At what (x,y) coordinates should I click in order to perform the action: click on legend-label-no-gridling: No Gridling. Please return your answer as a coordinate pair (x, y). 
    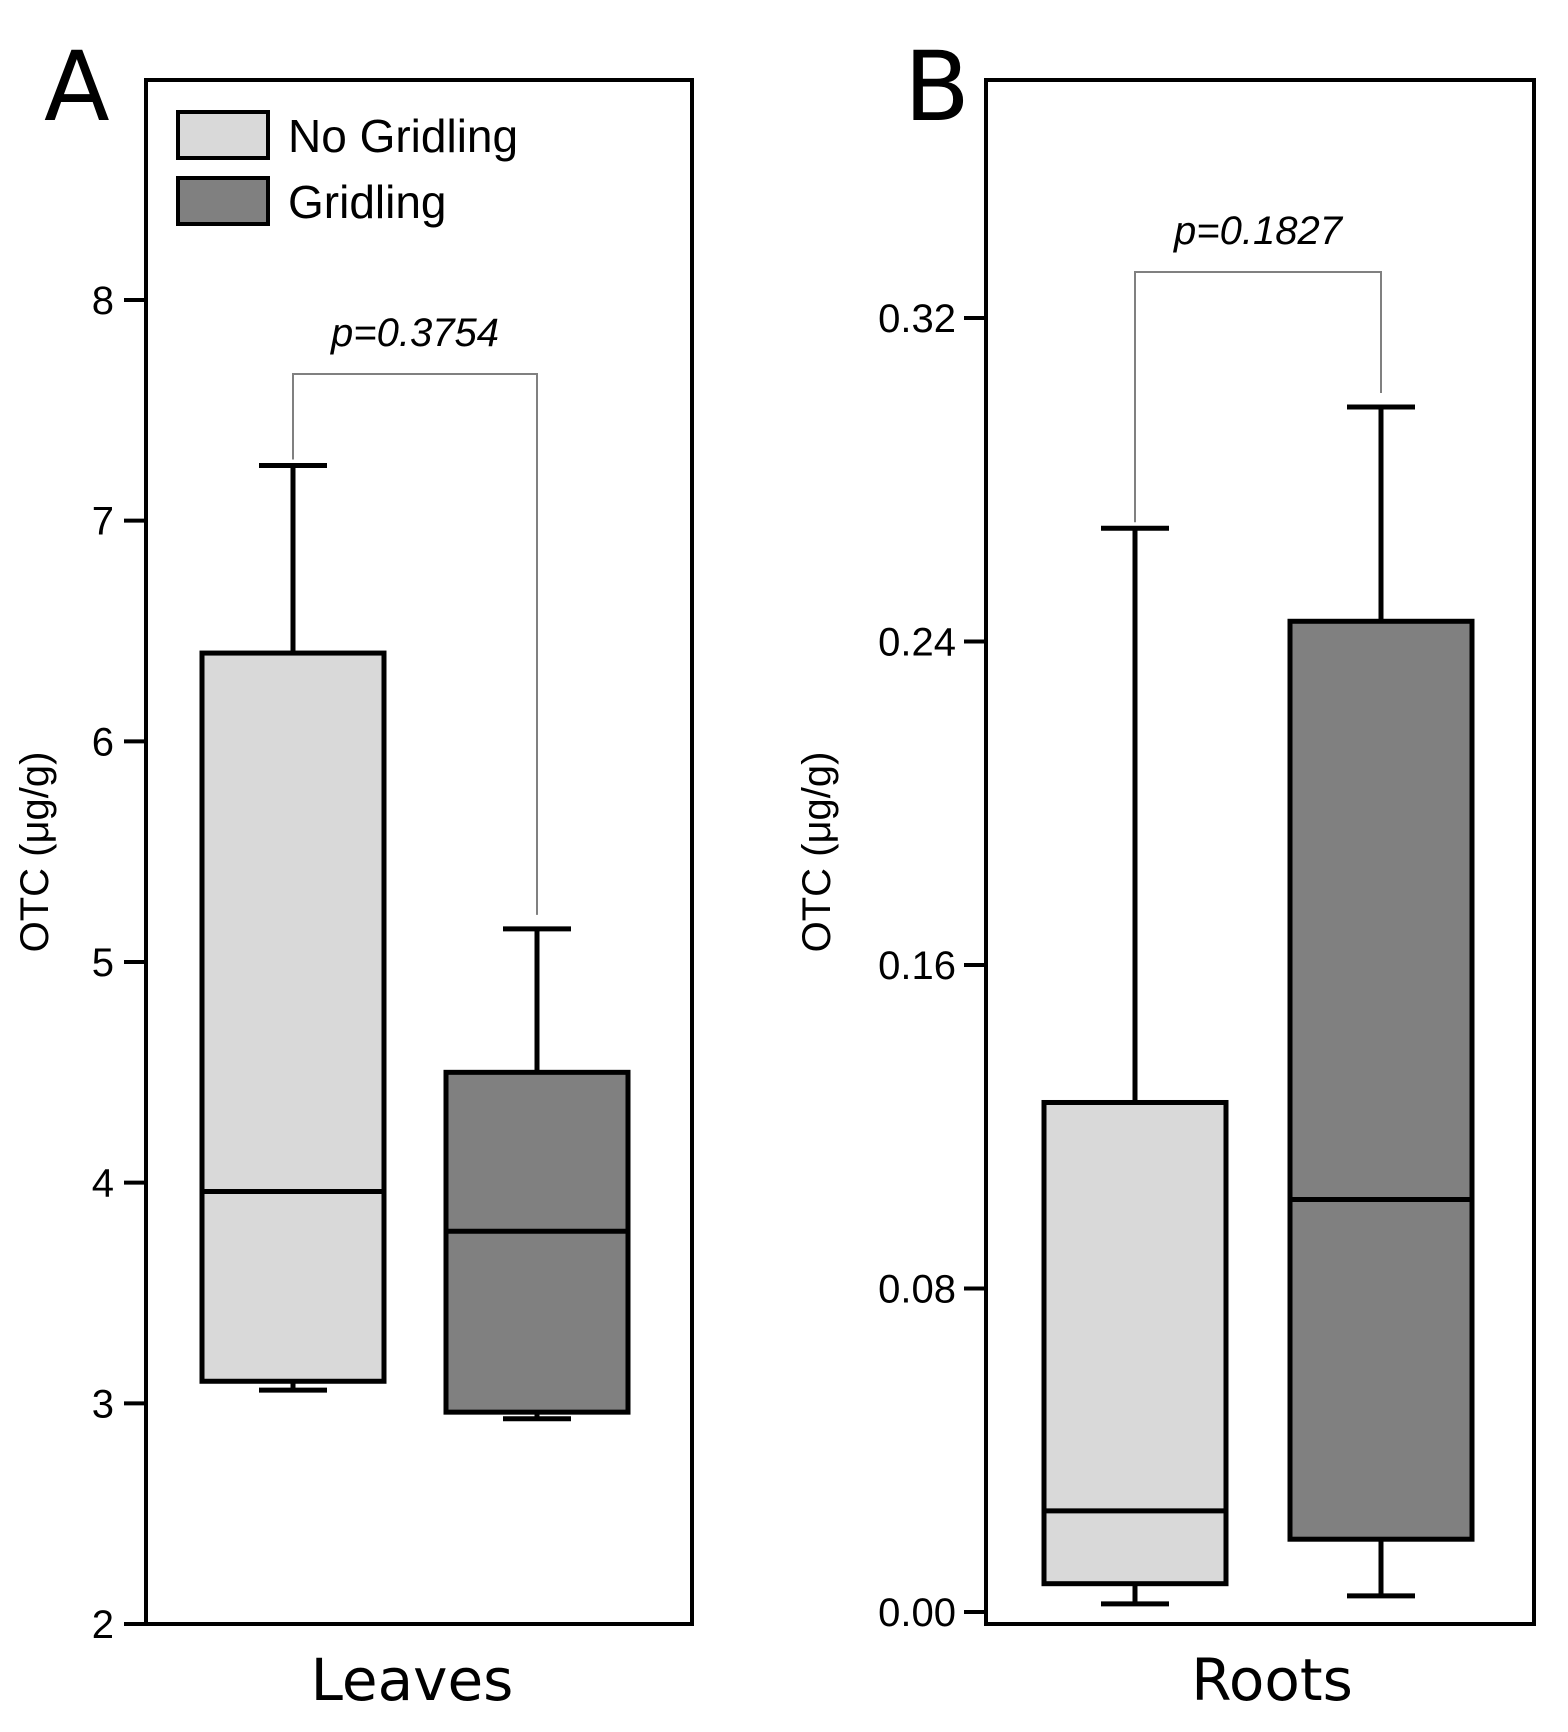
    Looking at the image, I should click on (403, 136).